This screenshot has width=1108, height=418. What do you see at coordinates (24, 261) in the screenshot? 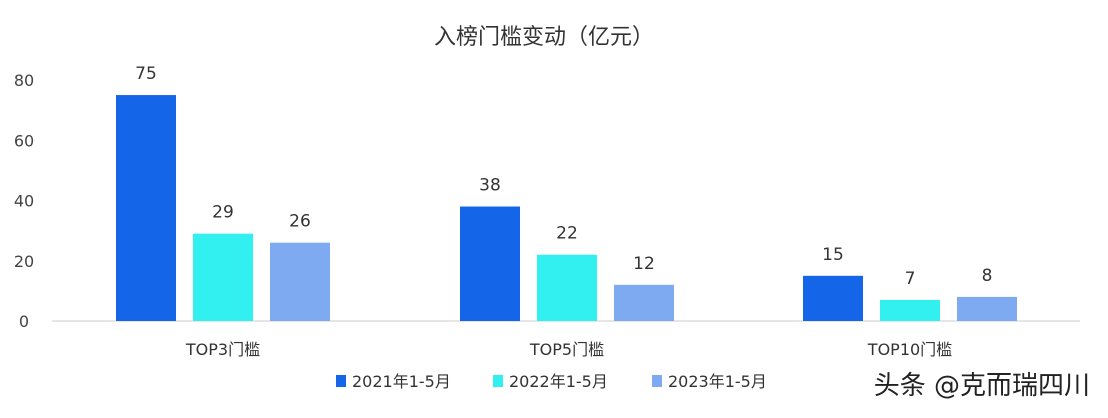
I see `y-tick-label: 20` at bounding box center [24, 261].